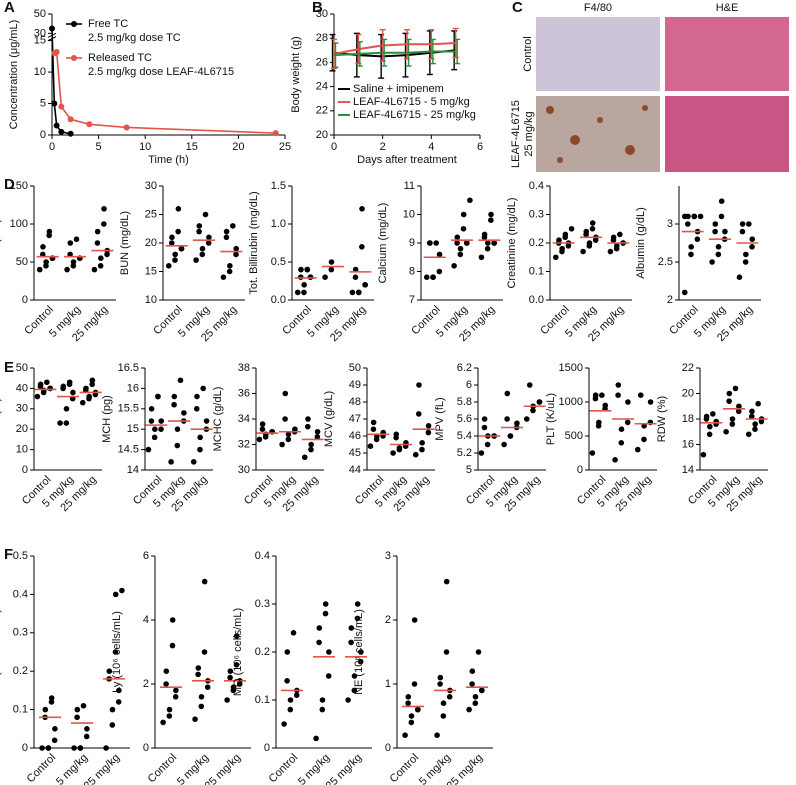 This screenshot has width=796, height=785. Describe the element at coordinates (19, 224) in the screenshot. I see `y-tick-label: 100` at that location.